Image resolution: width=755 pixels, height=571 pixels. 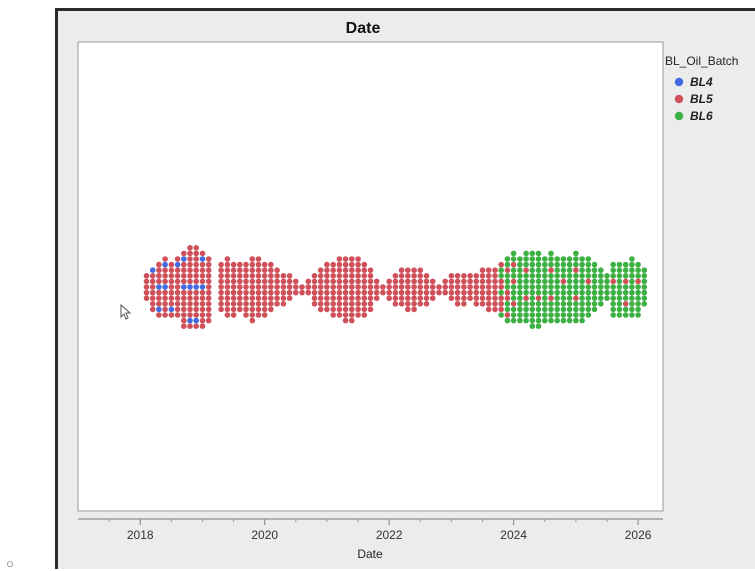 What do you see at coordinates (264, 535) in the screenshot?
I see `x-tick-label: 2020` at bounding box center [264, 535].